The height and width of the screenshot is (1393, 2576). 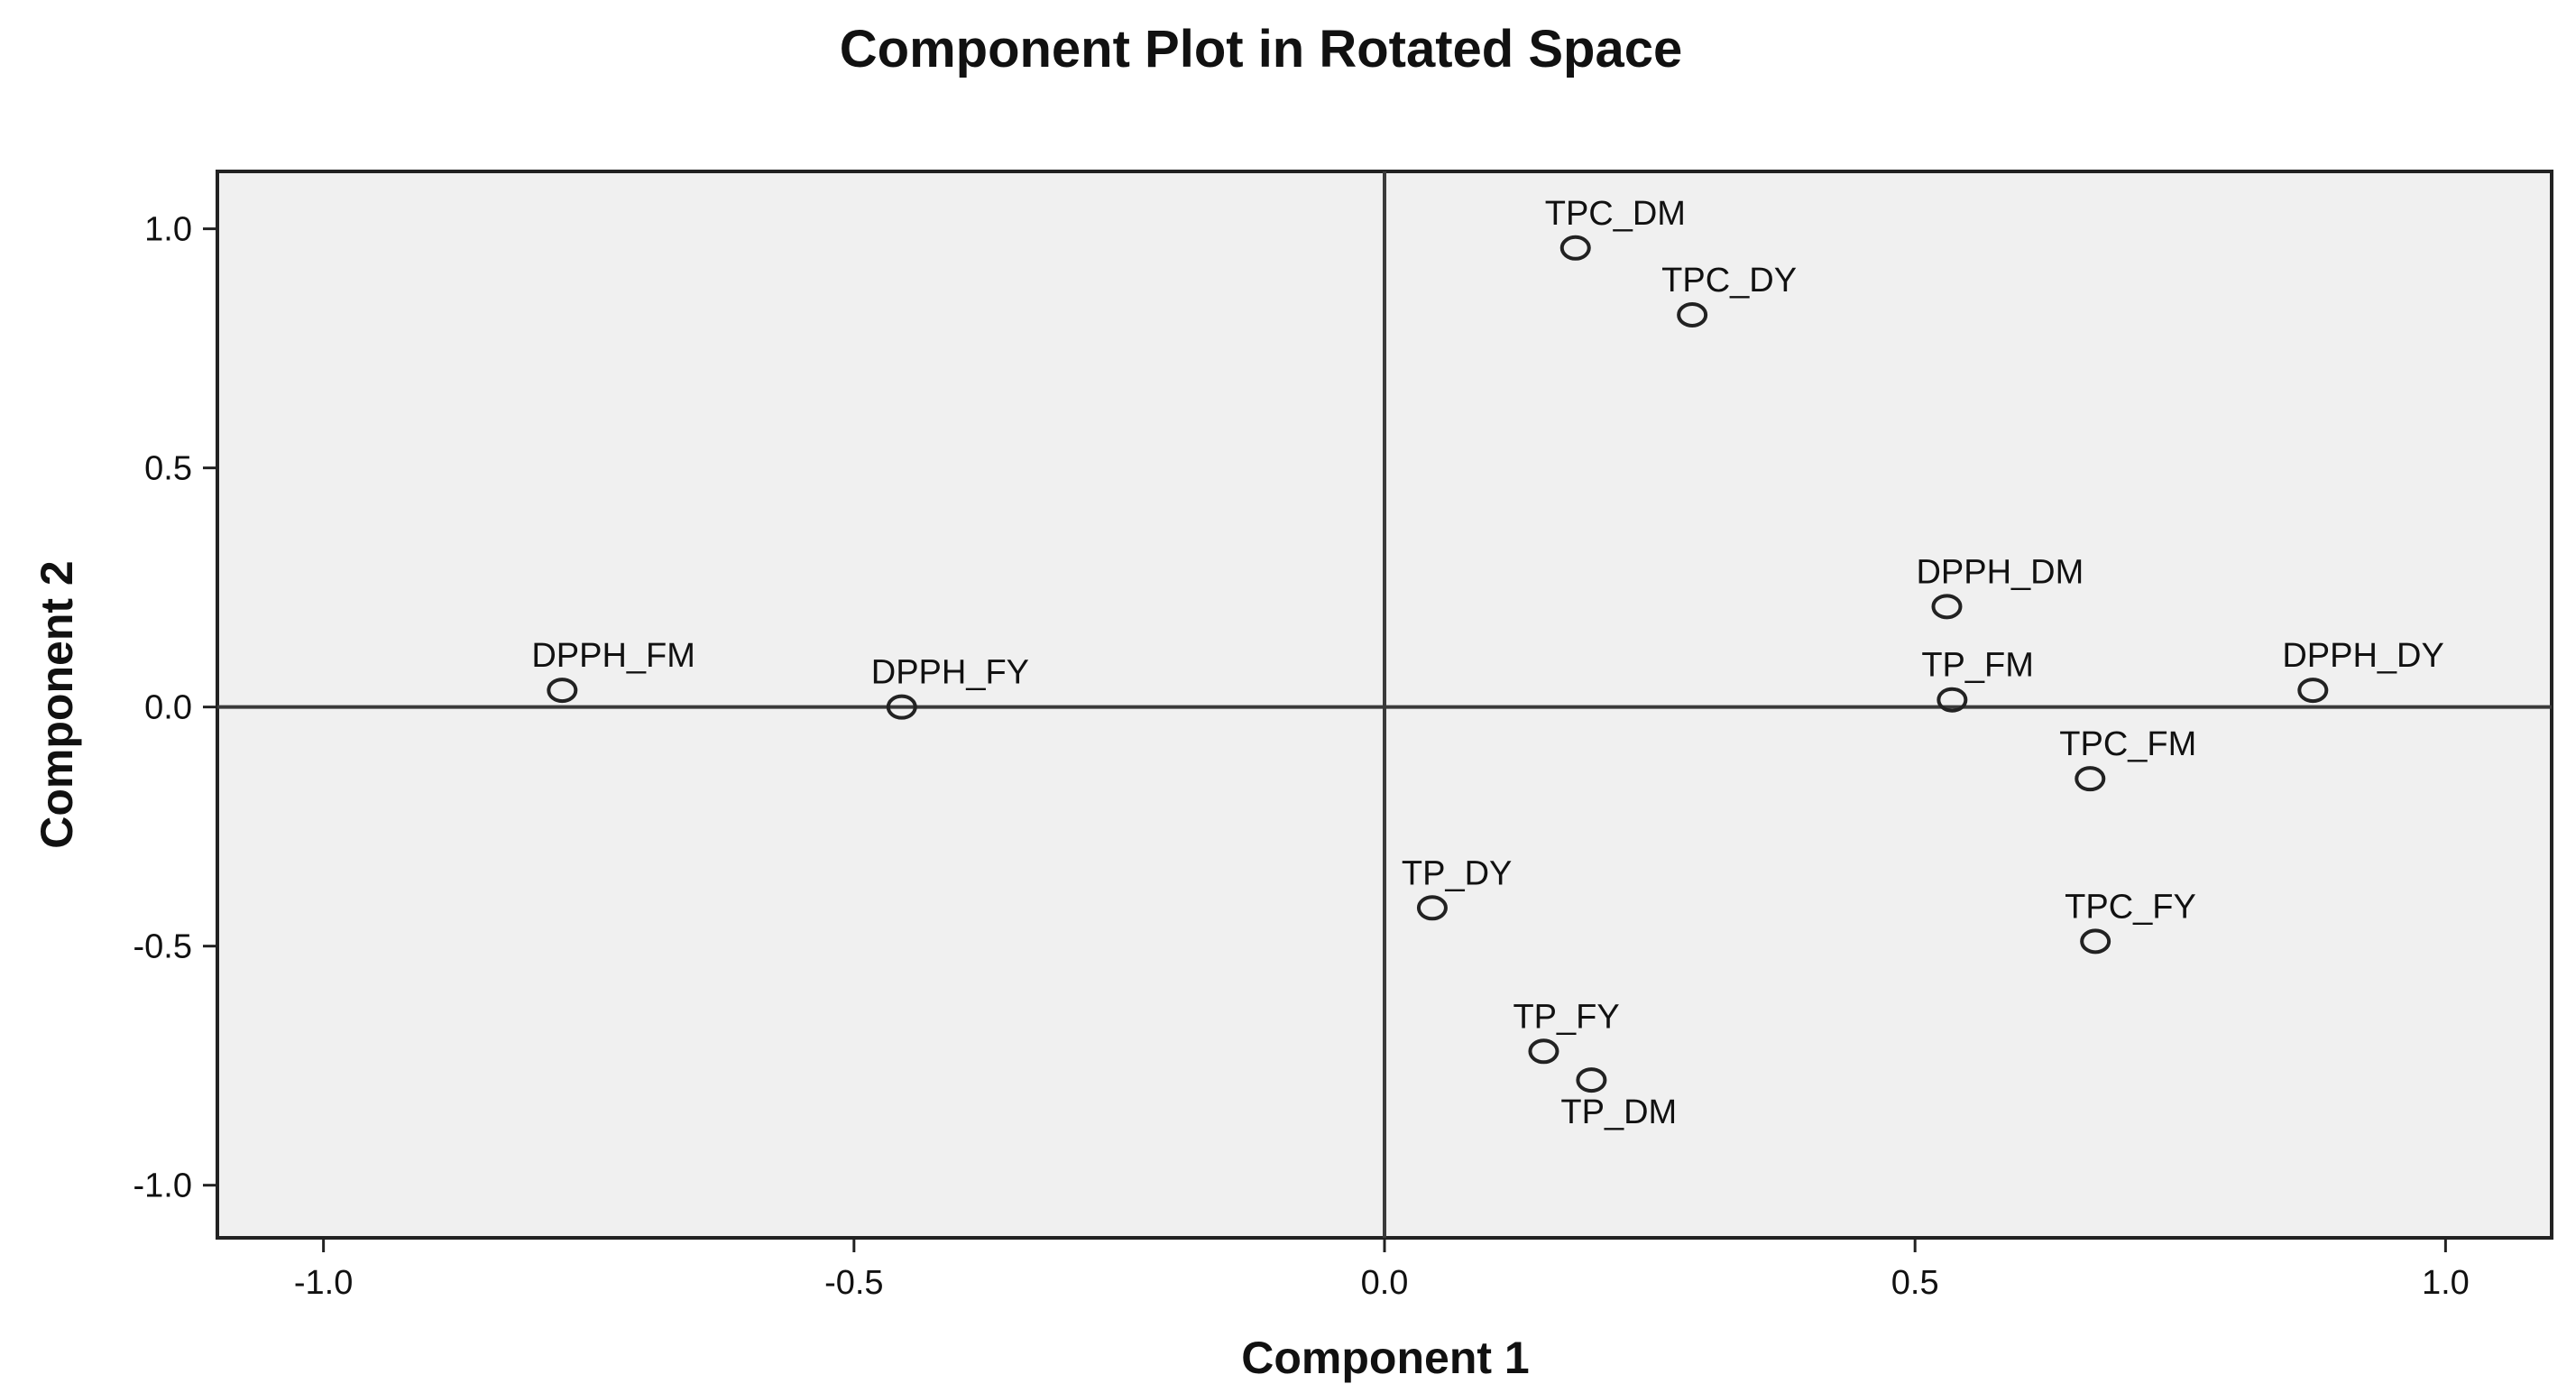 What do you see at coordinates (1915, 1283) in the screenshot?
I see `x-tick-label: 0.5` at bounding box center [1915, 1283].